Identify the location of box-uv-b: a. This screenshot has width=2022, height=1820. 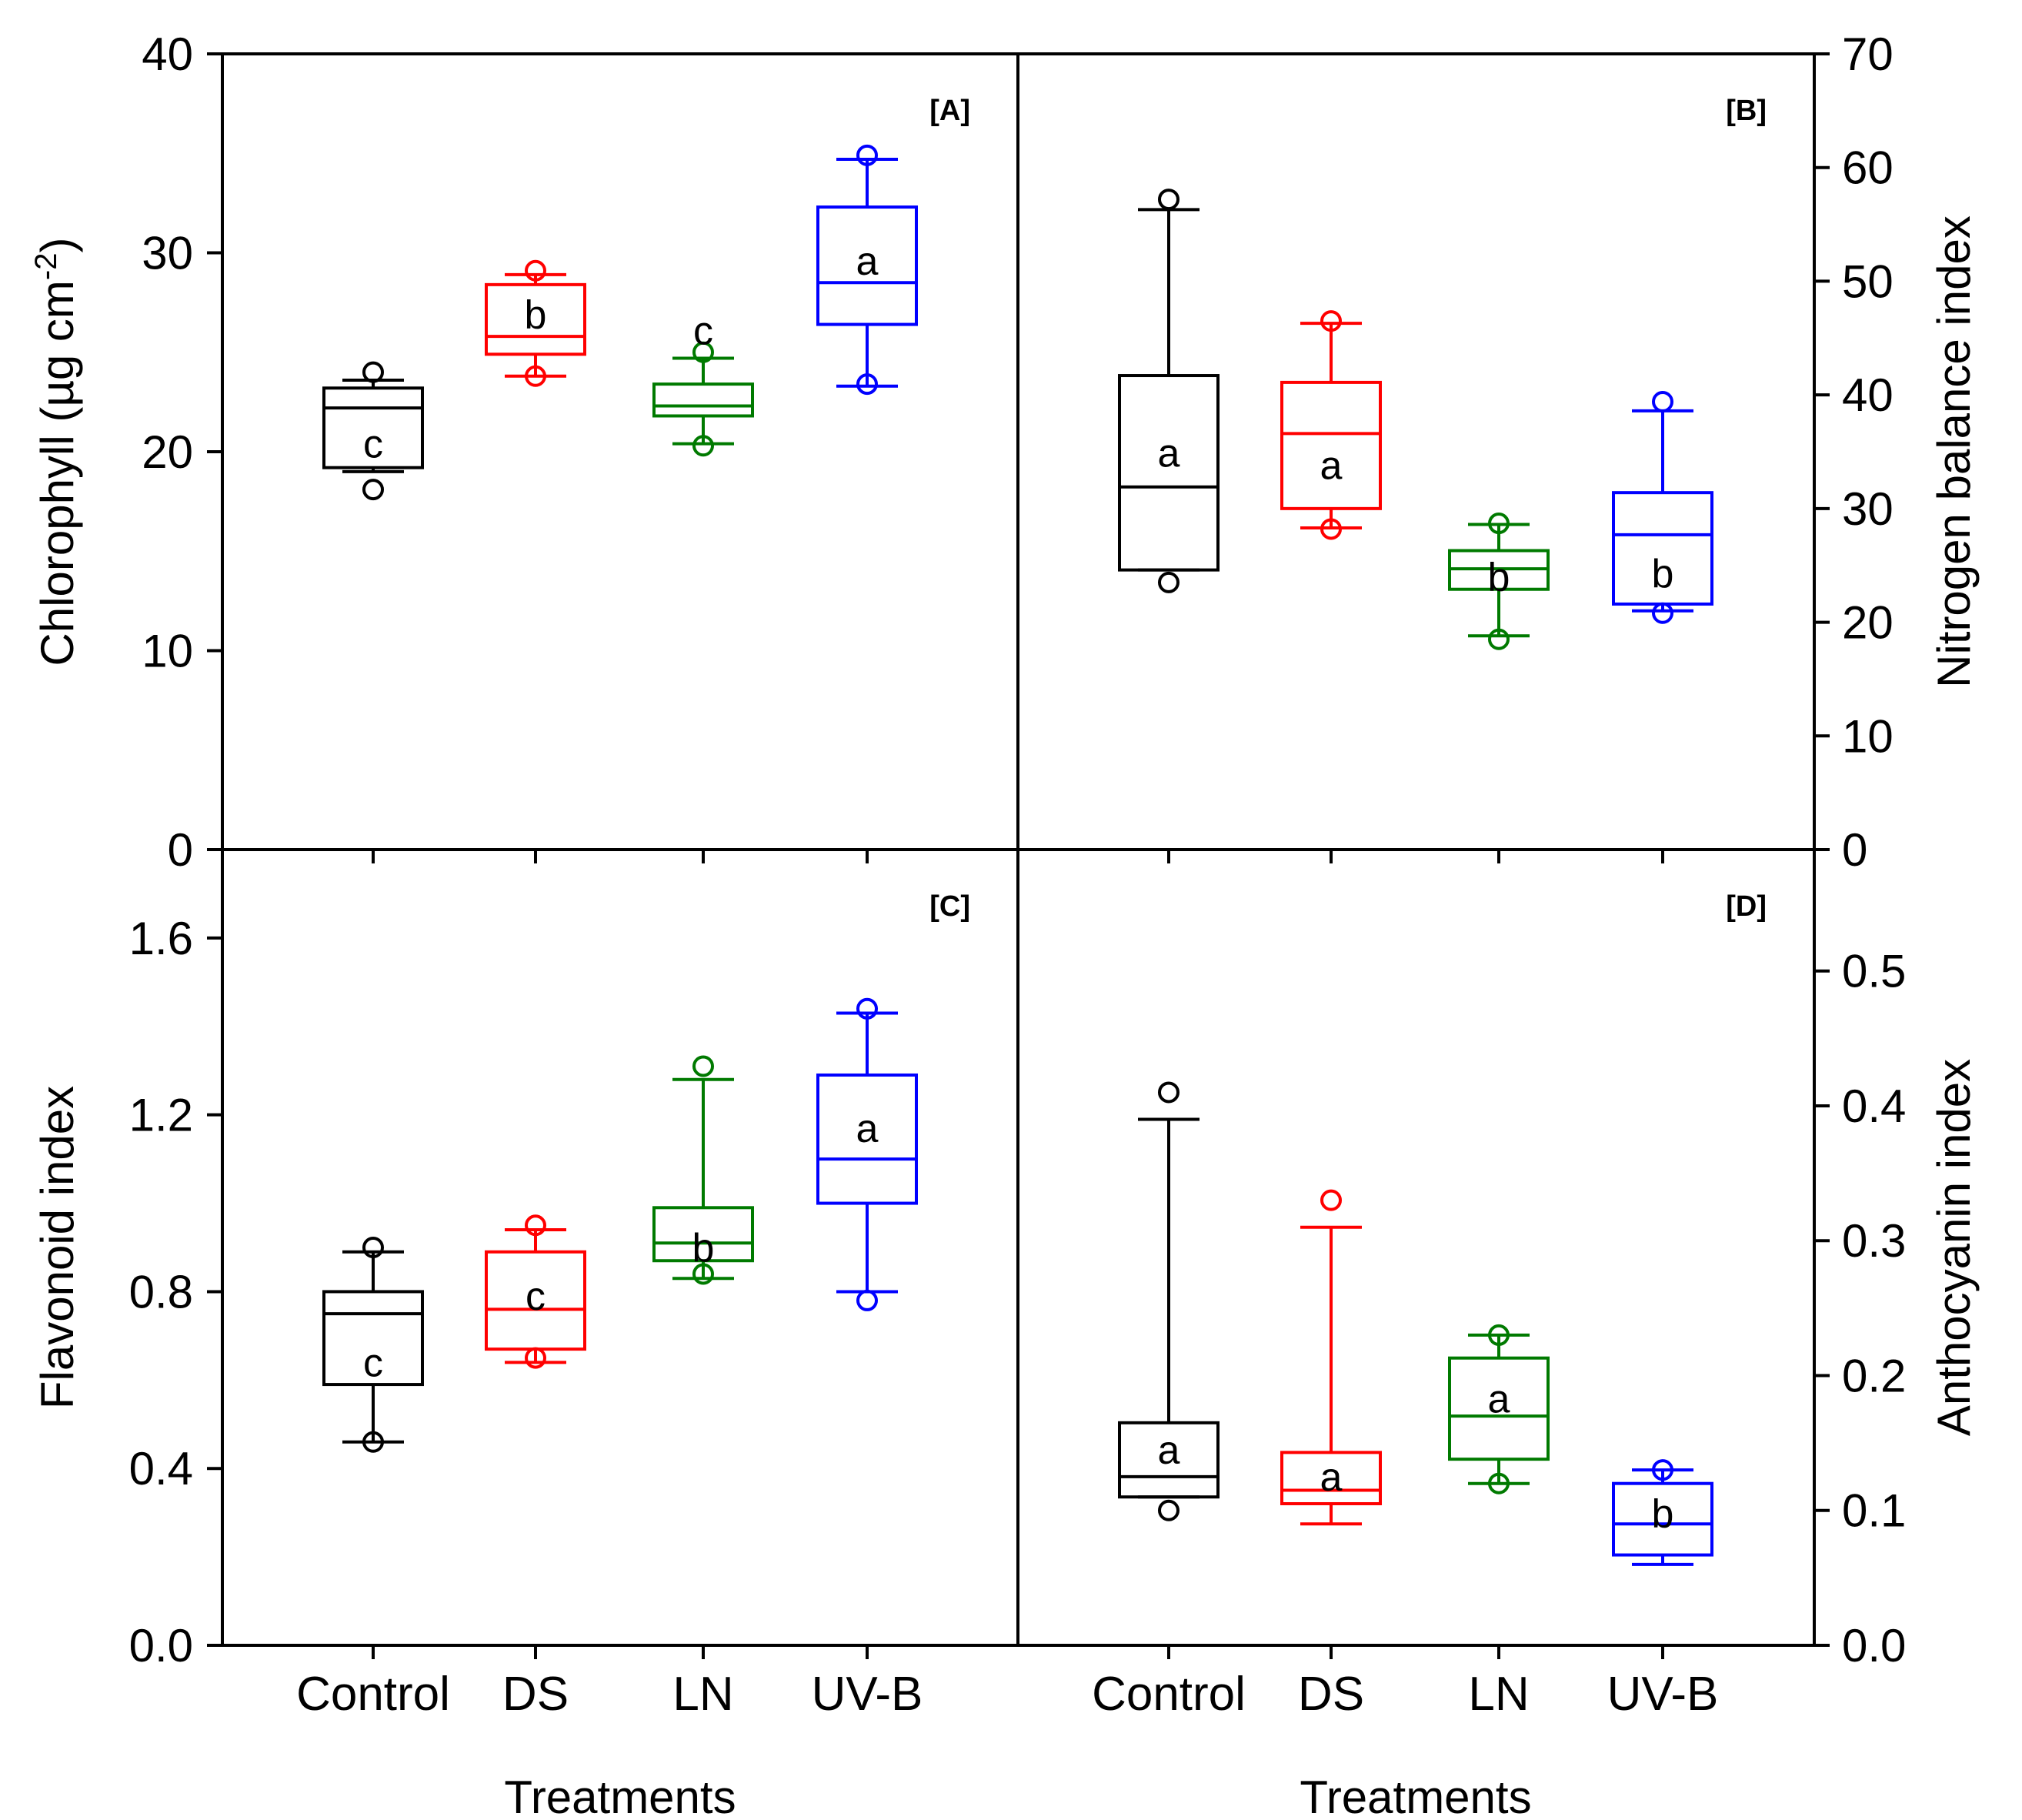
(867, 504).